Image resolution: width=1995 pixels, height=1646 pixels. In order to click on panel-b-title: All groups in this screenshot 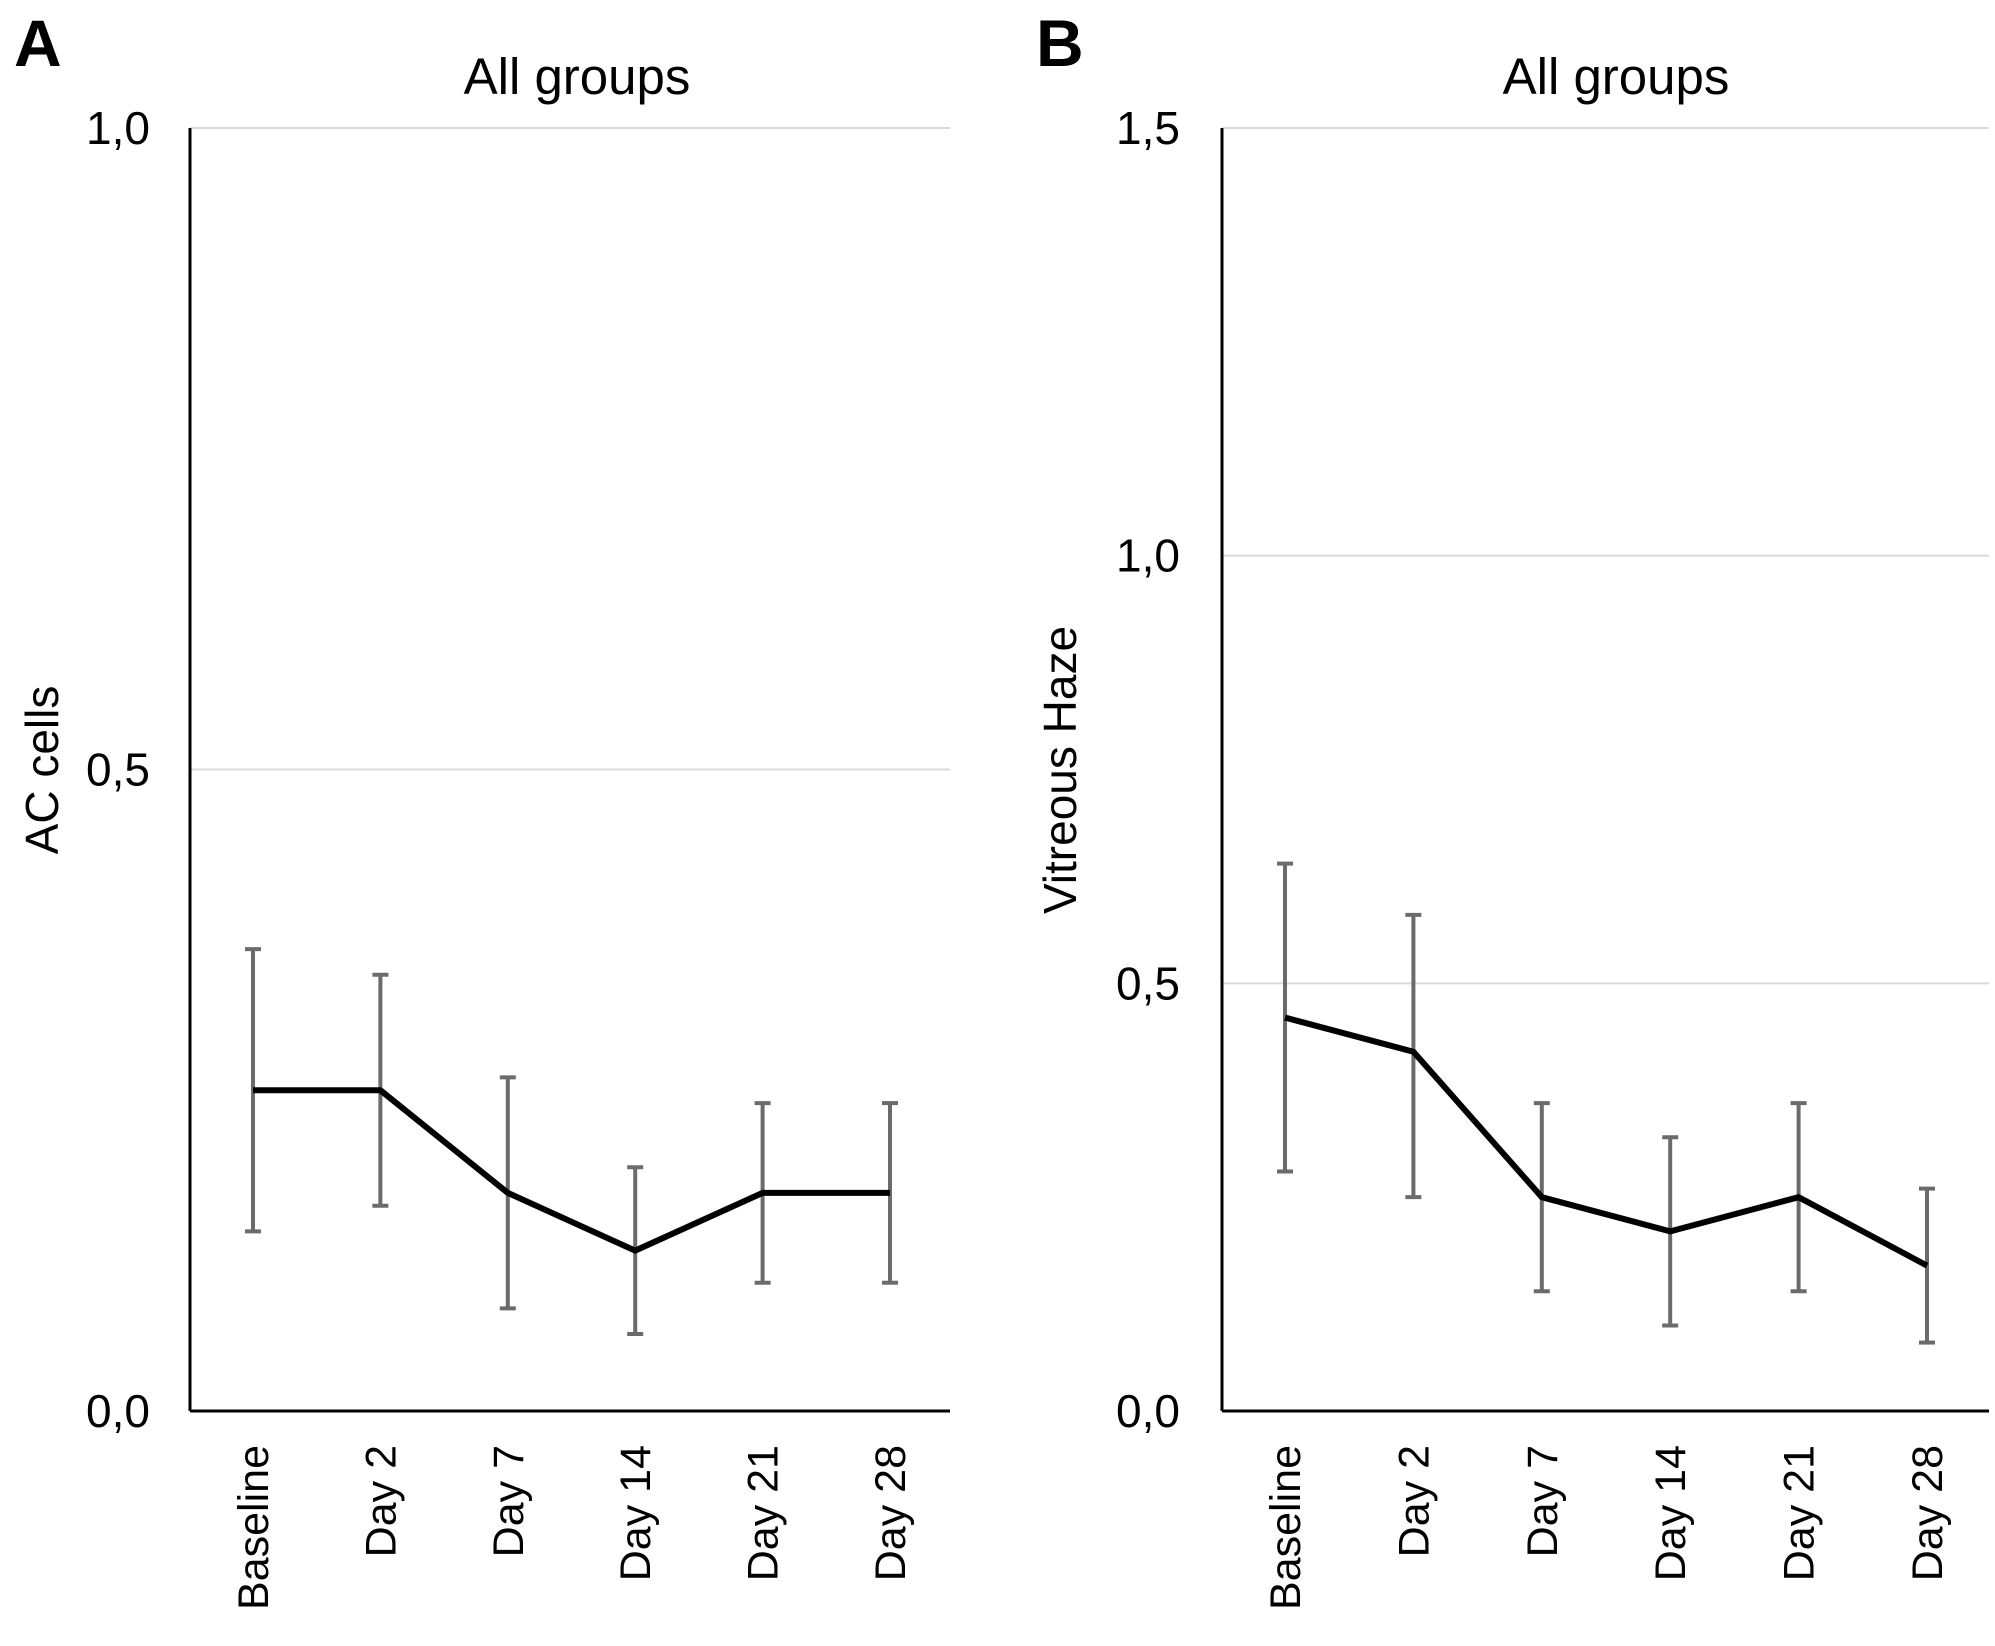, I will do `click(1616, 76)`.